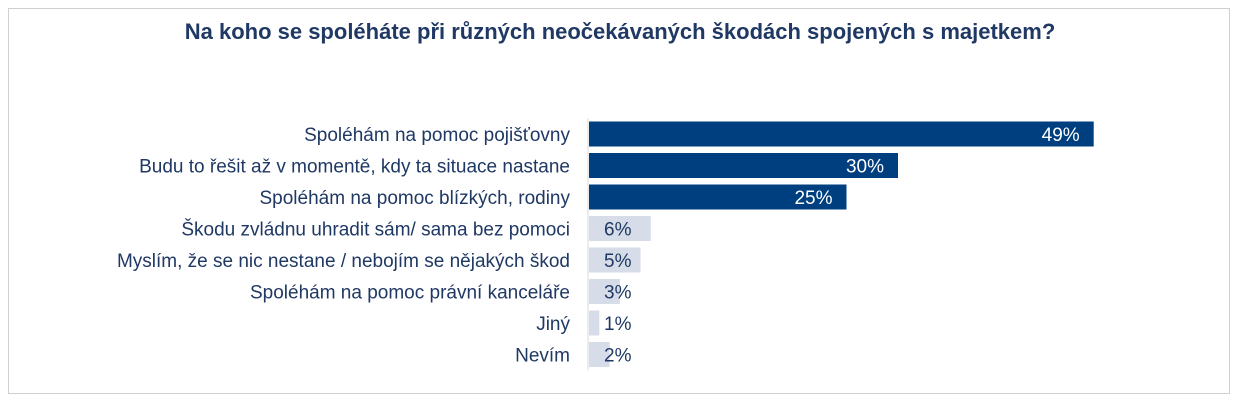 The image size is (1240, 405). I want to click on value-label: 5%, so click(618, 261).